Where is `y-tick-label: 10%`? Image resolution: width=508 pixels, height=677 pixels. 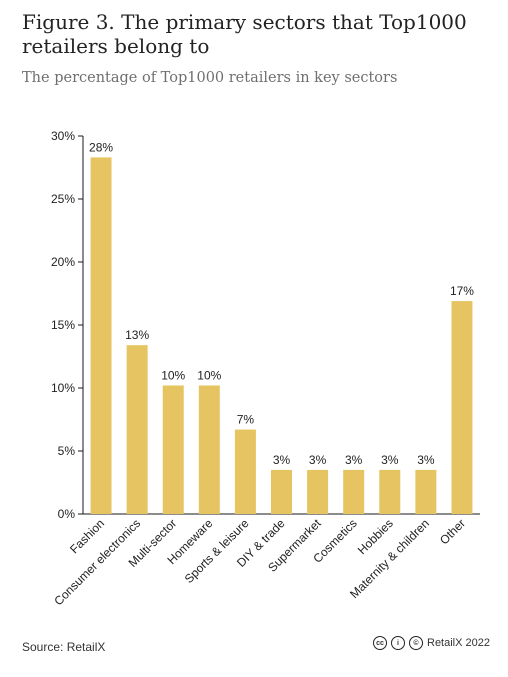 y-tick-label: 10% is located at coordinates (63, 388).